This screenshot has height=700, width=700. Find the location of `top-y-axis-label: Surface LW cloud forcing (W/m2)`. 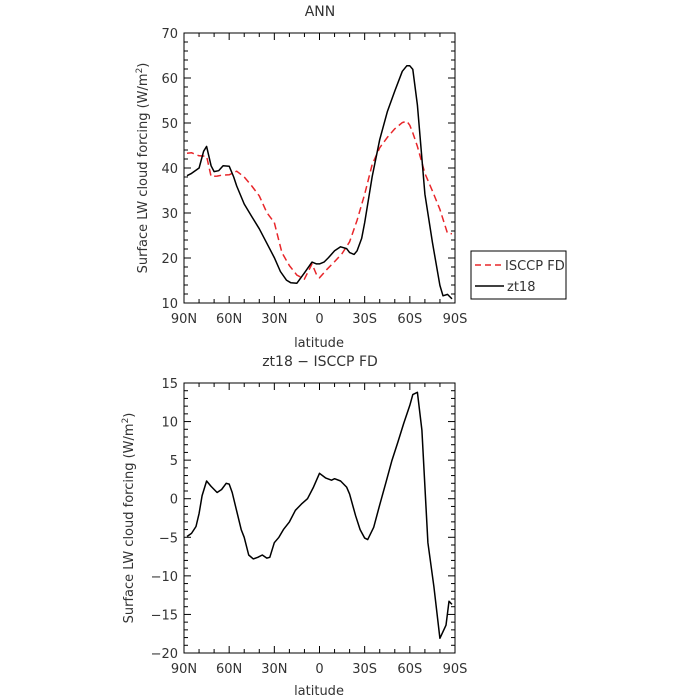

top-y-axis-label: Surface LW cloud forcing (W/m2) is located at coordinates (143, 168).